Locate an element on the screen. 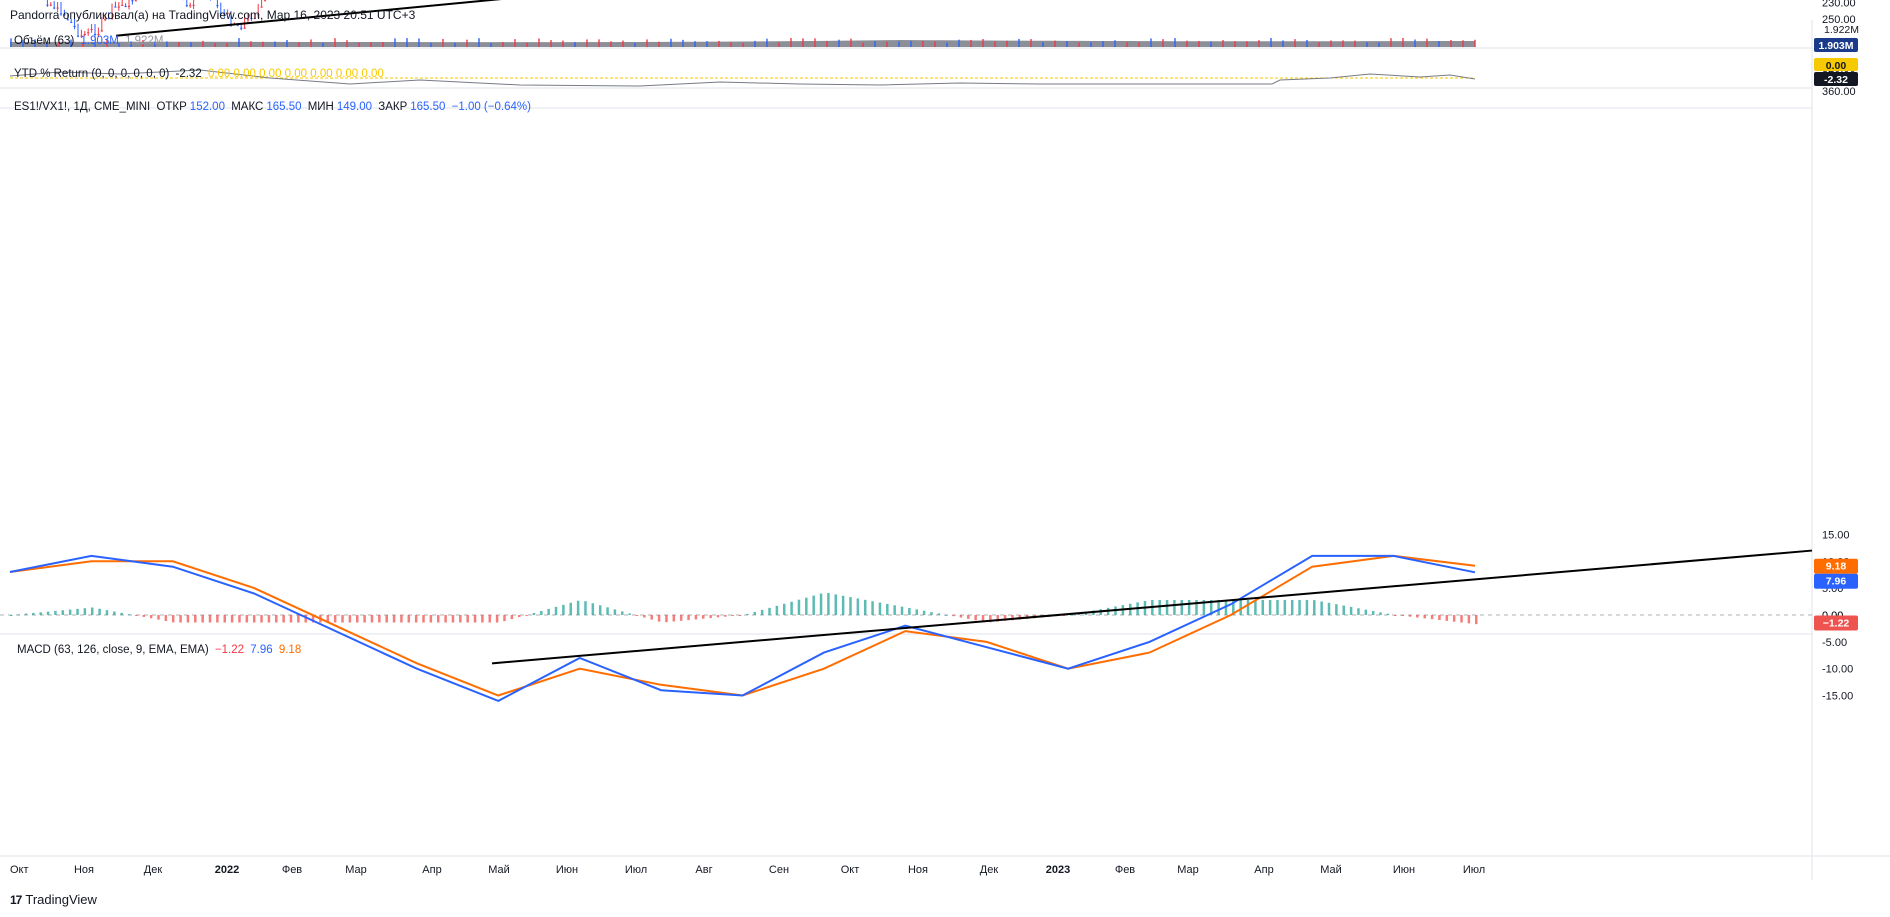 This screenshot has height=917, width=1890. open-label: ОТКР is located at coordinates (171, 107).